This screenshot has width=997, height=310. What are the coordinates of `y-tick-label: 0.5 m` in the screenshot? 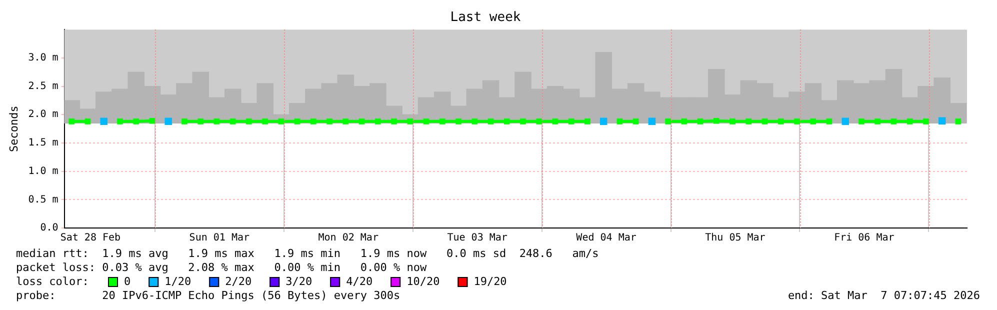 It's located at (43, 200).